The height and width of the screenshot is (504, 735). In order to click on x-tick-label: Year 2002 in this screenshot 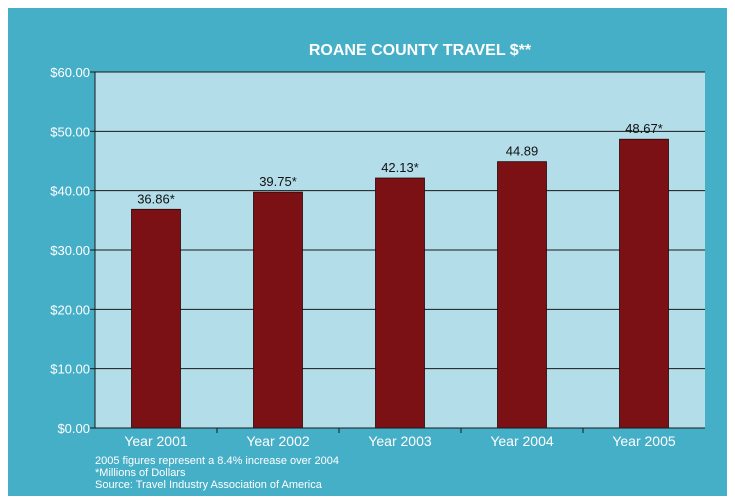, I will do `click(278, 441)`.